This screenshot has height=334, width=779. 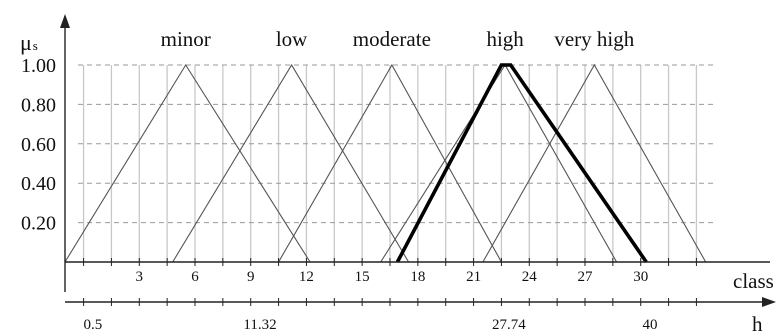 I want to click on x-tick-label-5: 18, so click(x=417, y=277).